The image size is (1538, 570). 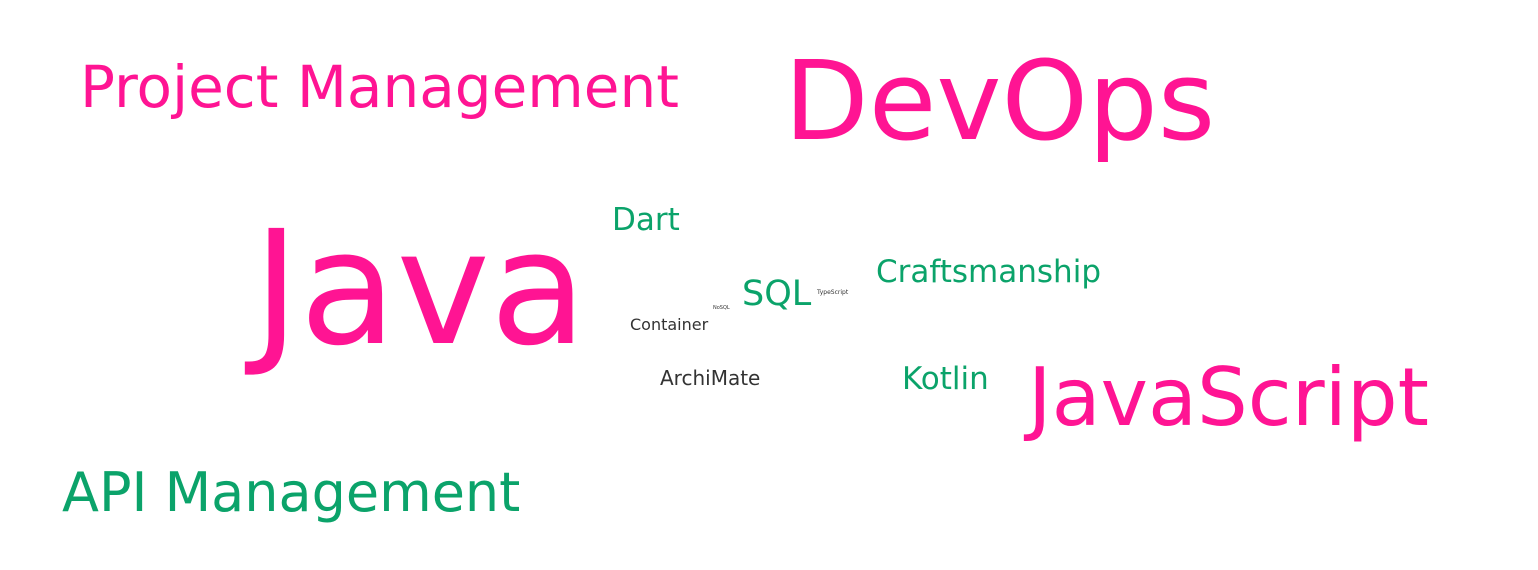 What do you see at coordinates (833, 292) in the screenshot?
I see `word-typescript: TypeScript` at bounding box center [833, 292].